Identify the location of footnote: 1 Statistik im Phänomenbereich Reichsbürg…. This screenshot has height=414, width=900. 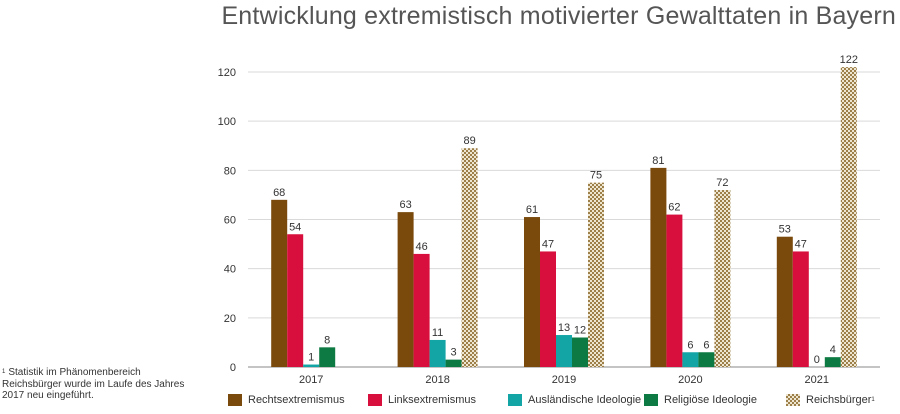
(94, 384).